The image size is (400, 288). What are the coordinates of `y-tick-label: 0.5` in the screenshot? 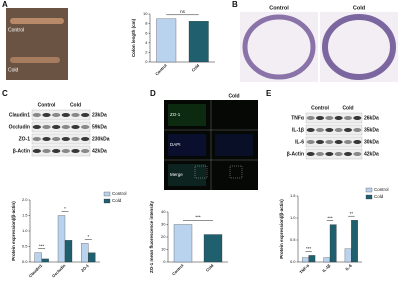 It's located at (293, 239).